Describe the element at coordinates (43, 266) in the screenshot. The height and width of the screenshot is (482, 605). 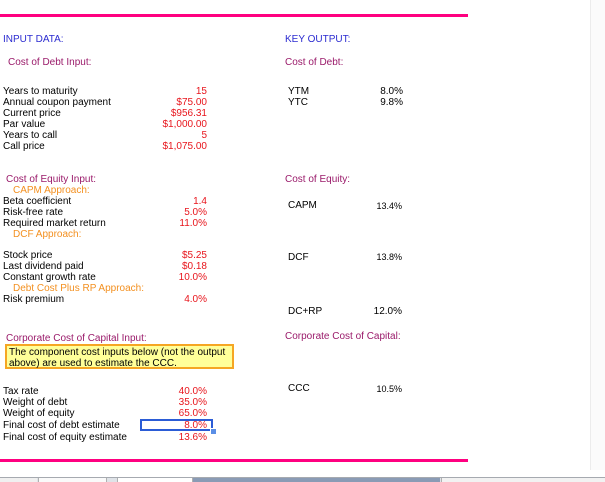
I see `cell-label: Last dividend paid` at that location.